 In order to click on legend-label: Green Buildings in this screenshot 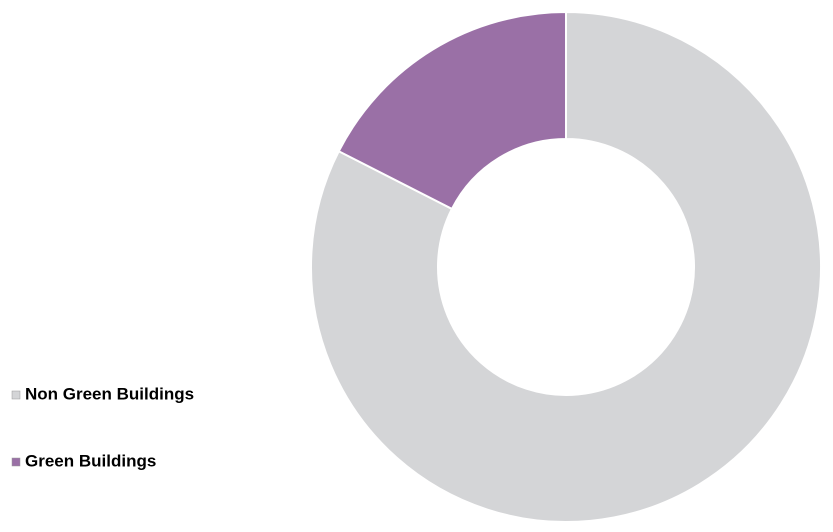, I will do `click(90, 460)`.